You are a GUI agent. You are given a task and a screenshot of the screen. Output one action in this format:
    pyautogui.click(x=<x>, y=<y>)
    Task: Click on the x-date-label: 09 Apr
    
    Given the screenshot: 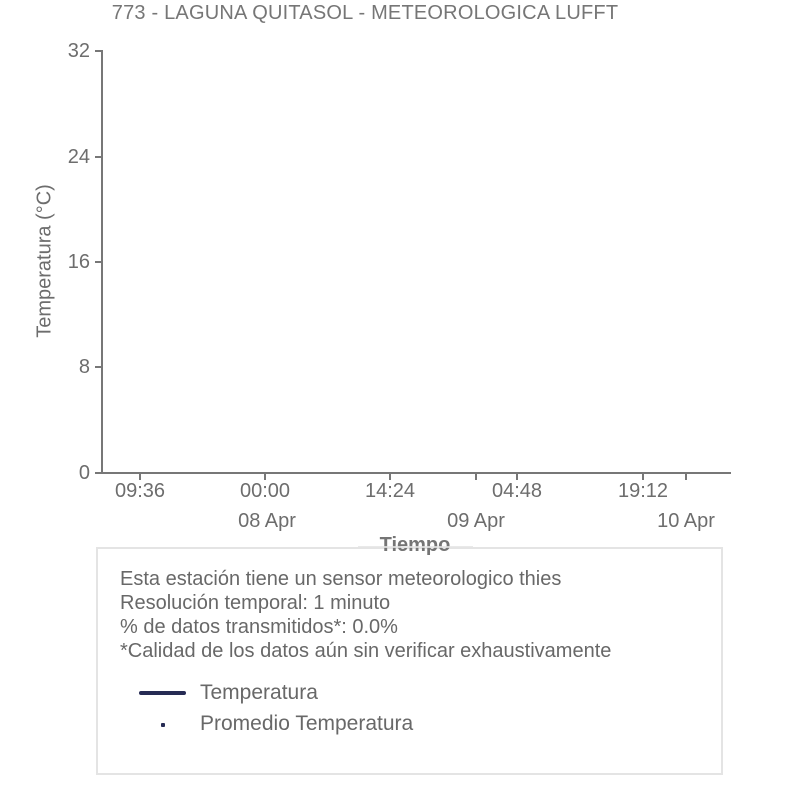 What is the action you would take?
    pyautogui.click(x=476, y=521)
    